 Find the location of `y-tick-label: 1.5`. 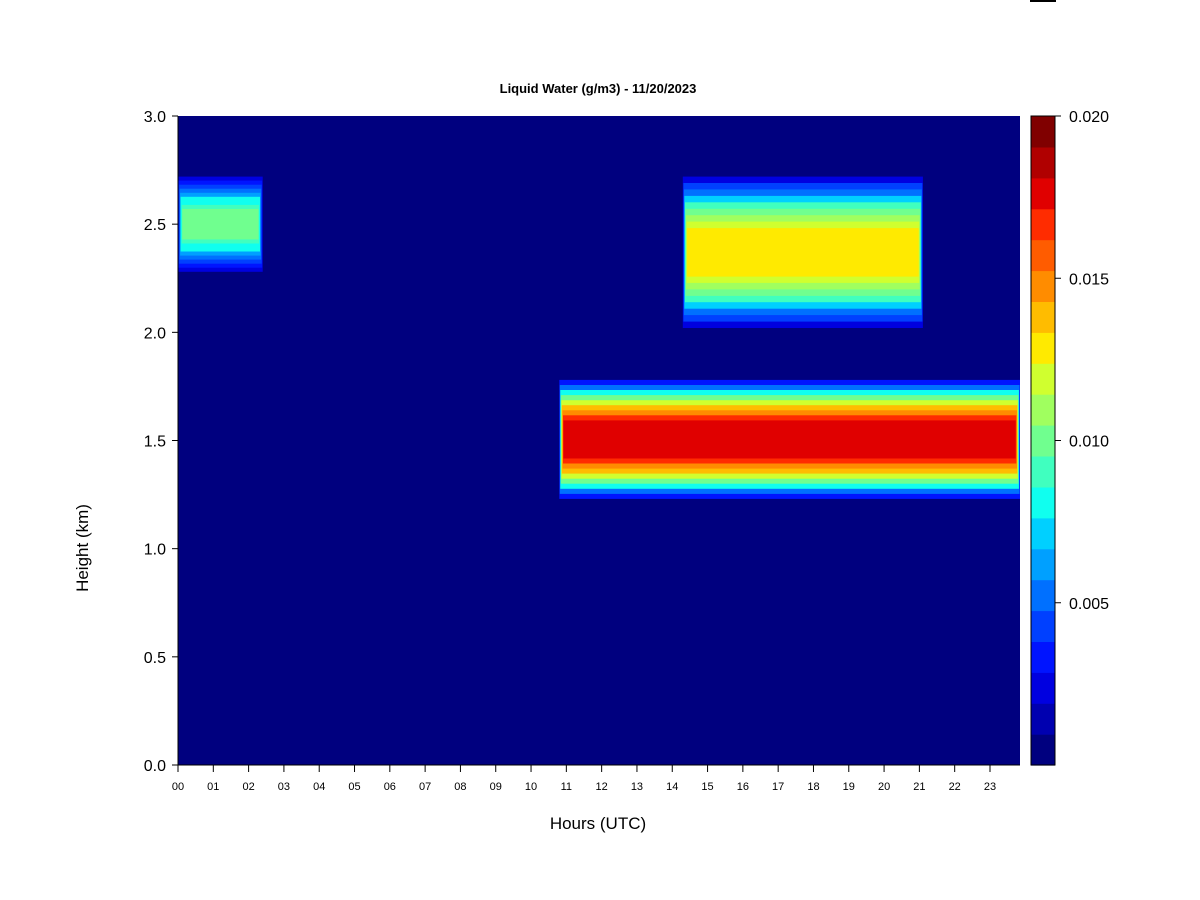

y-tick-label: 1.5 is located at coordinates (155, 442).